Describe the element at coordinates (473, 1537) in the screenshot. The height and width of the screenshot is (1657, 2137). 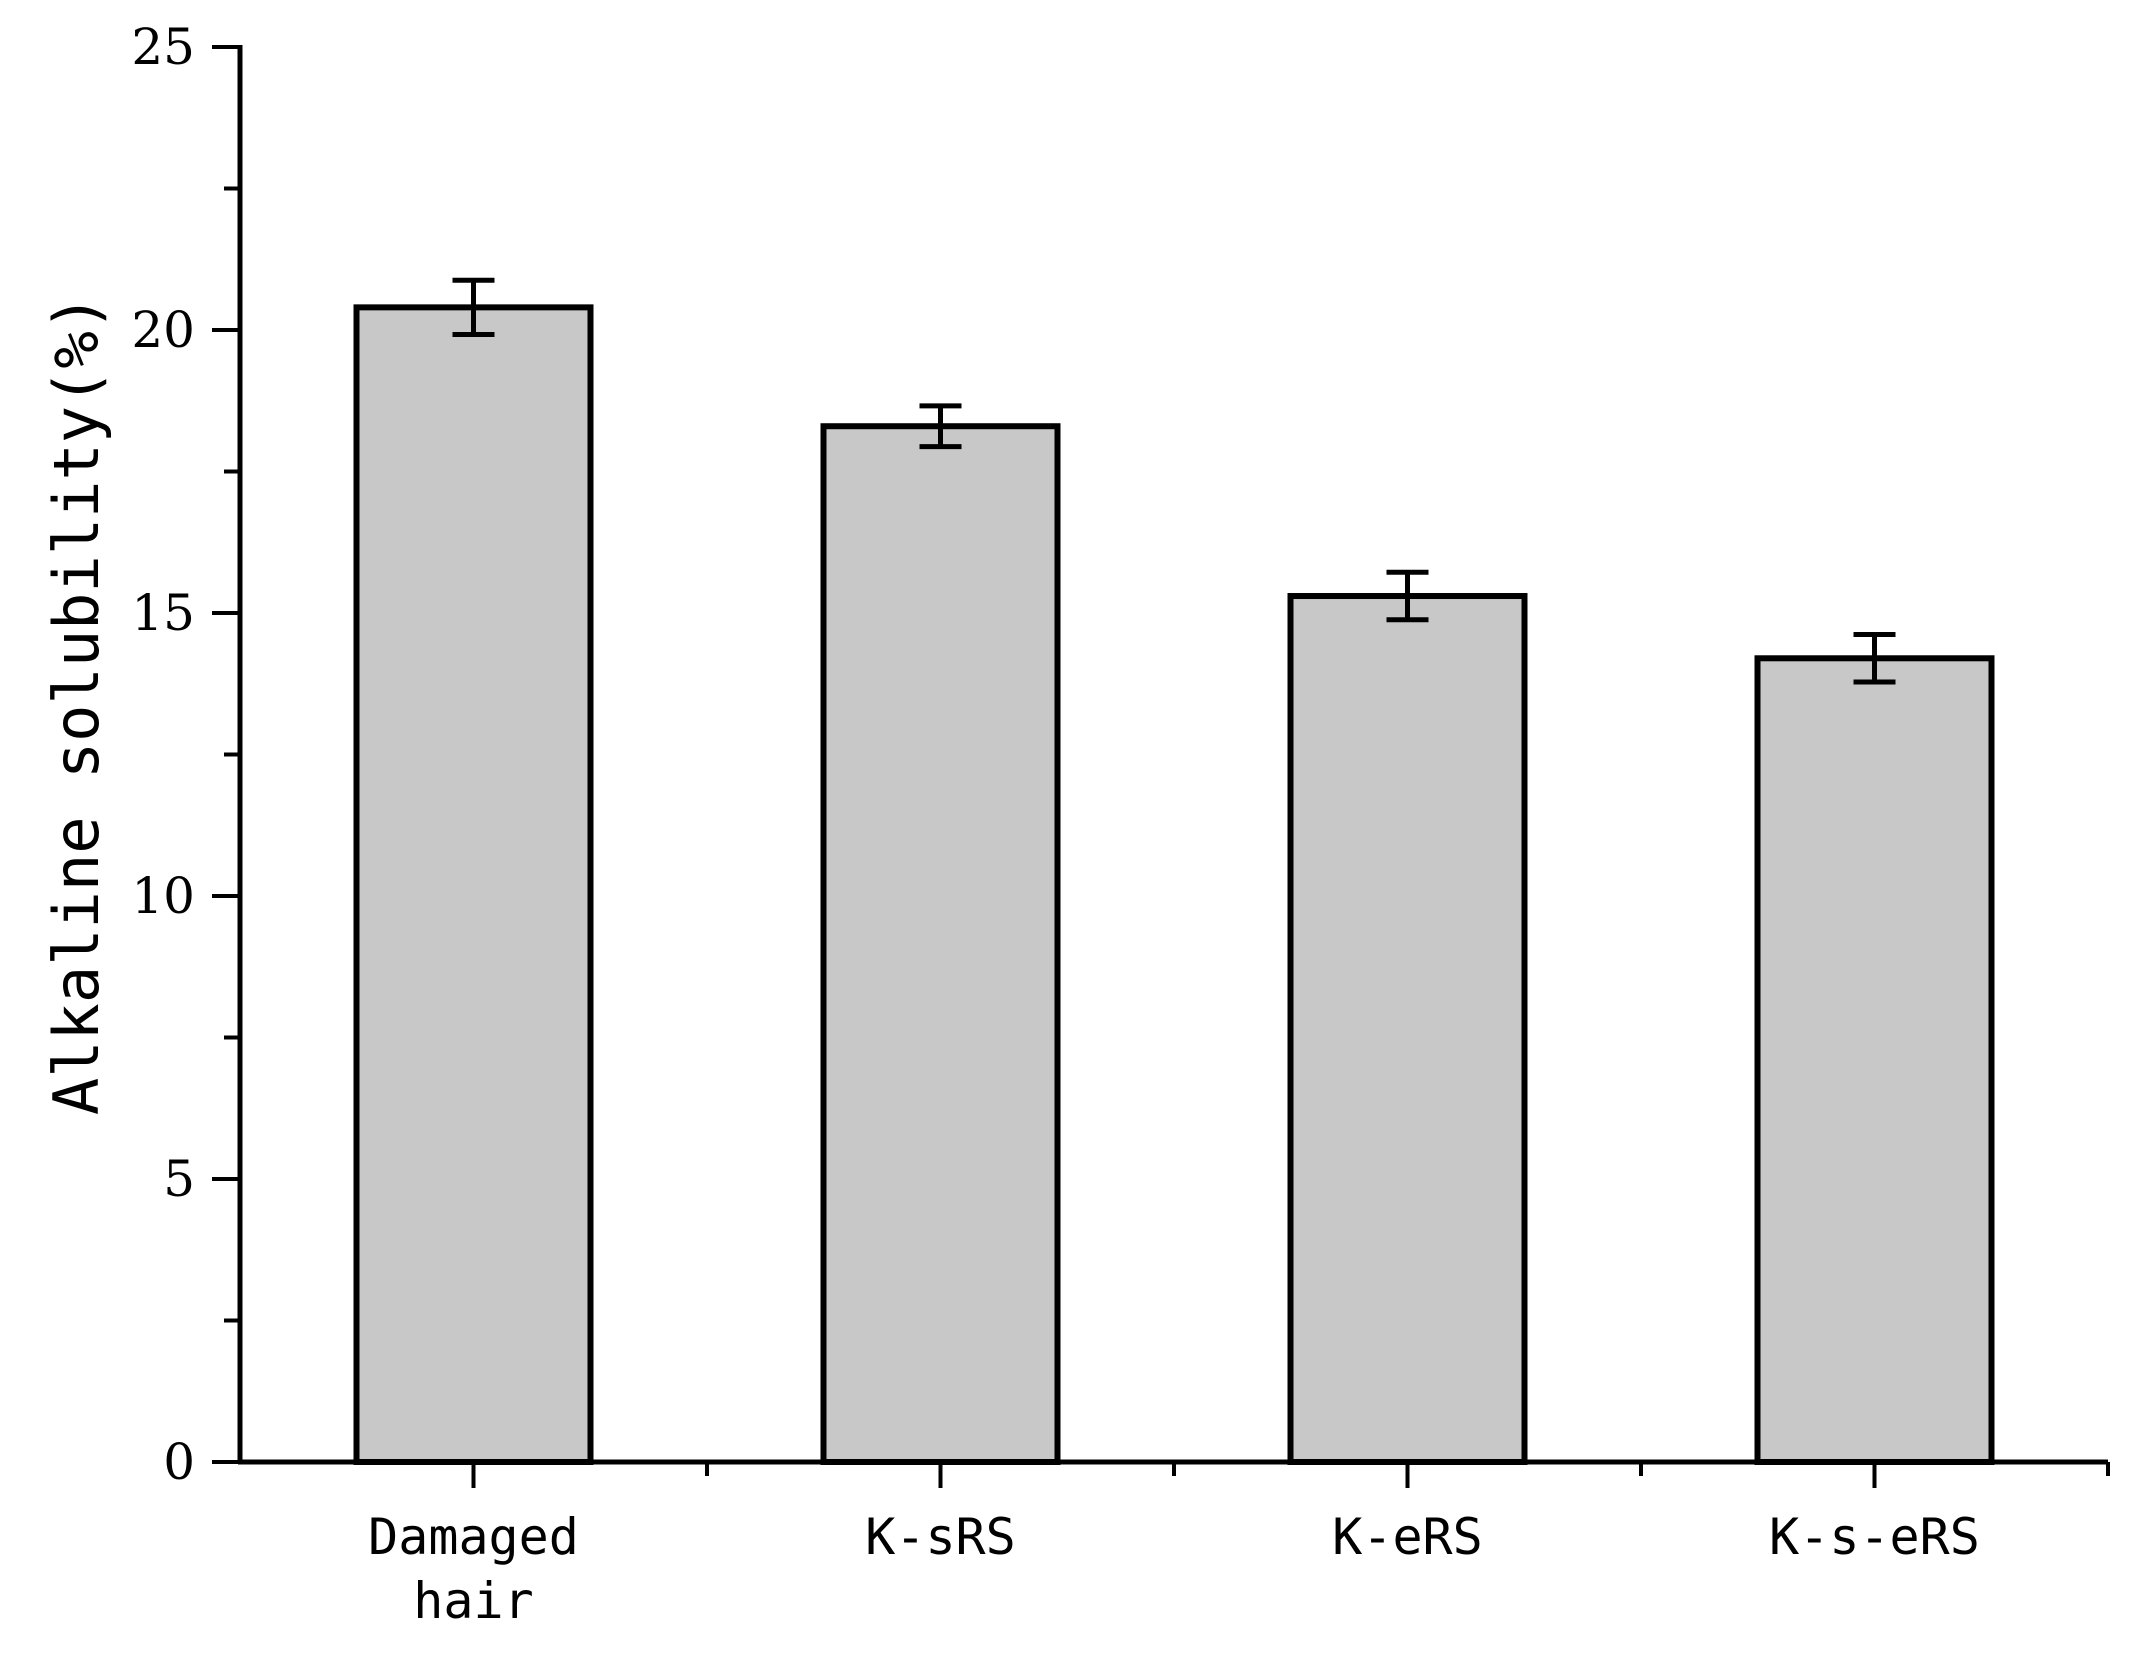
I see `x-tick-label-line: Damaged` at that location.